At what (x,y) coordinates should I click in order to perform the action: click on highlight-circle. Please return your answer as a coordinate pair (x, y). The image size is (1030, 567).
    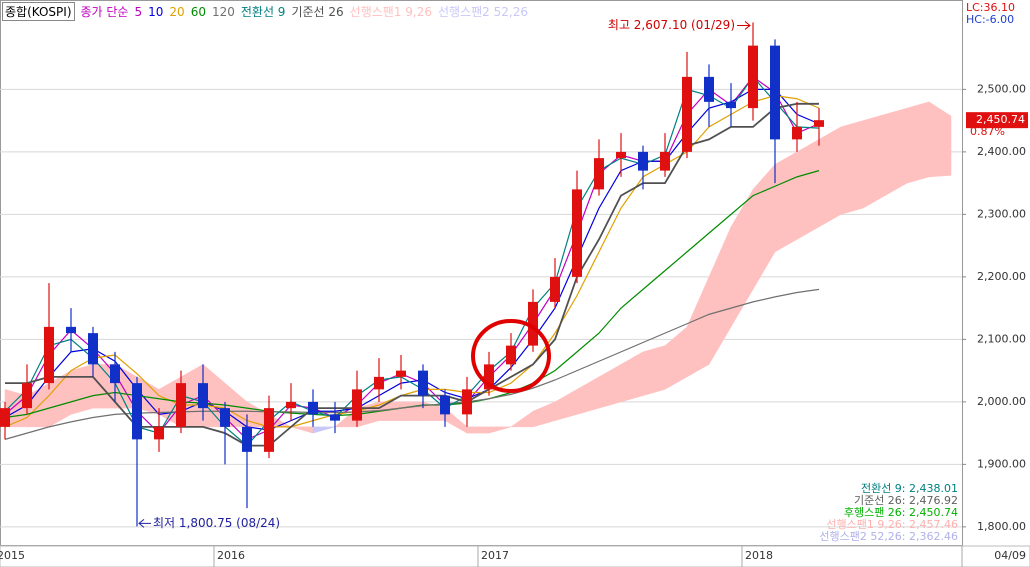
    Looking at the image, I should click on (511, 356).